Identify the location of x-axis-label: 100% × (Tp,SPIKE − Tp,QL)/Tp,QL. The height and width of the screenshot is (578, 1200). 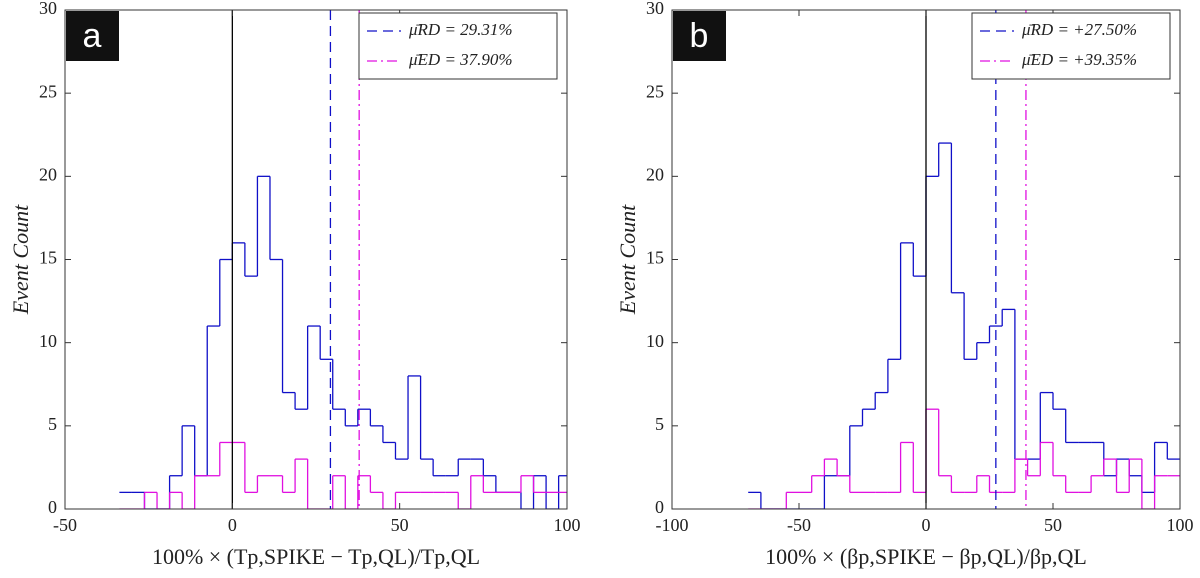
(316, 556).